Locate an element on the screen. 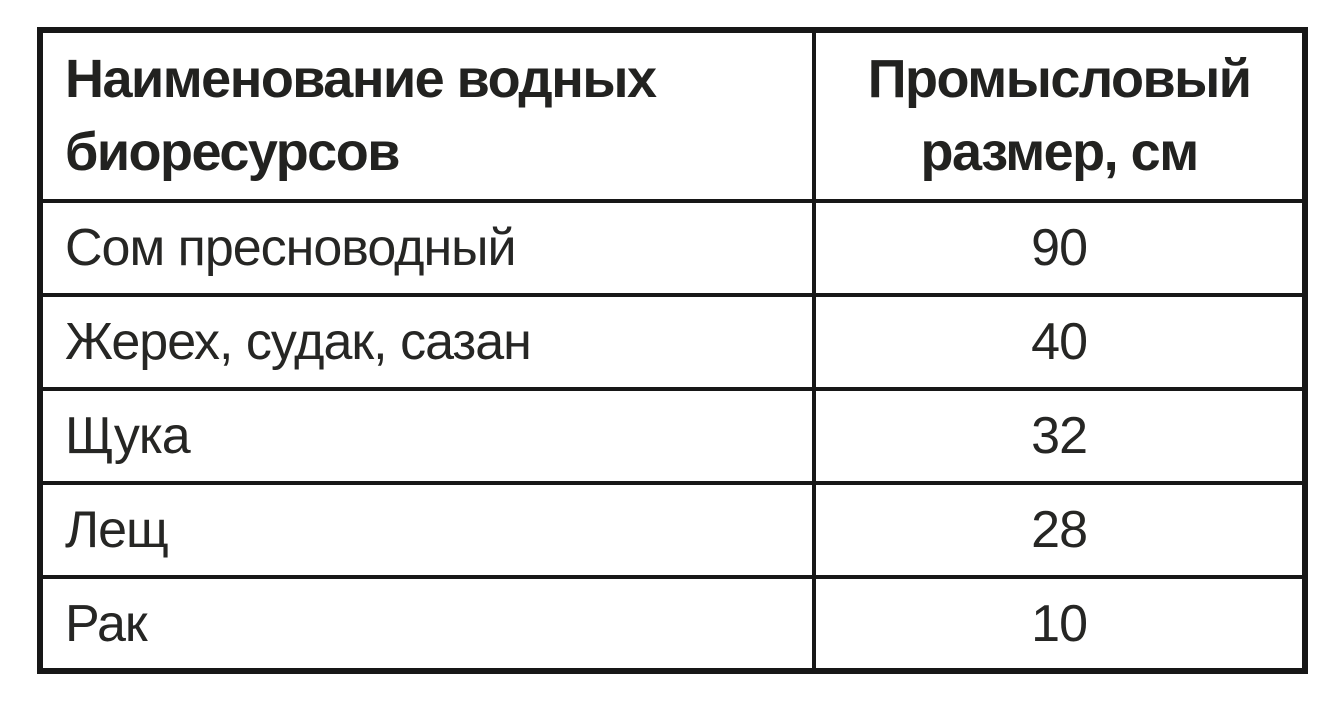 This screenshot has height=719, width=1333. table-row: Сом пресноводный 90 is located at coordinates (672, 248).